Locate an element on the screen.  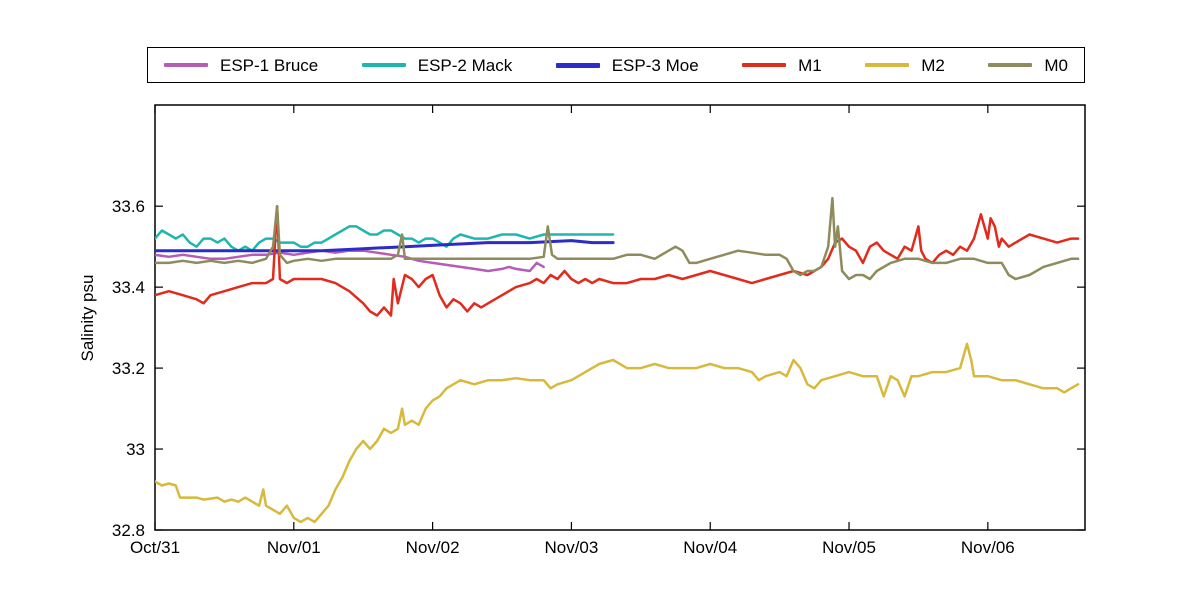
legend-label: M1 is located at coordinates (810, 65).